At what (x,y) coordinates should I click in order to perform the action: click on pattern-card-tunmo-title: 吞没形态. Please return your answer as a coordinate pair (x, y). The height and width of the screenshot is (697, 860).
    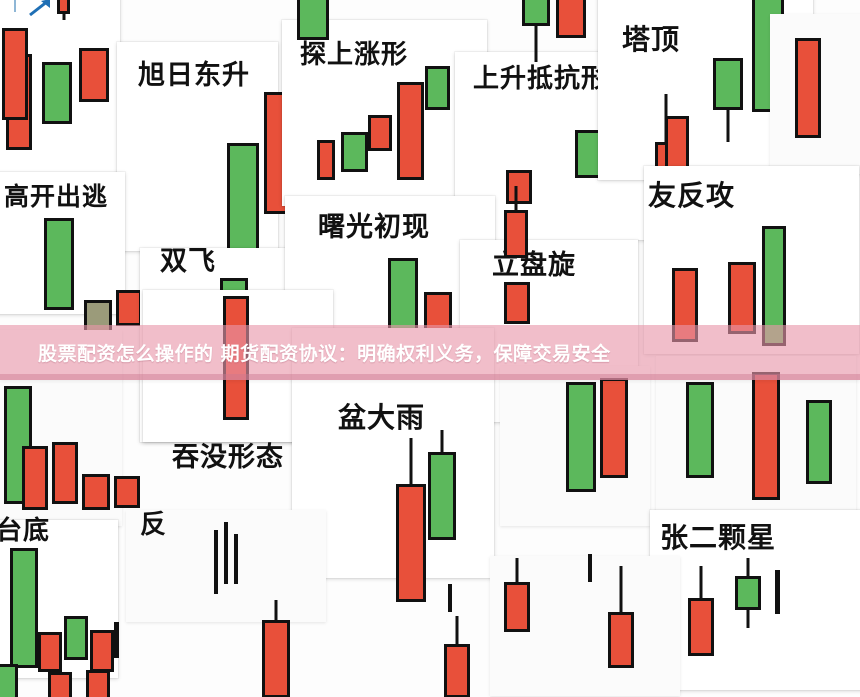
    Looking at the image, I should click on (228, 457).